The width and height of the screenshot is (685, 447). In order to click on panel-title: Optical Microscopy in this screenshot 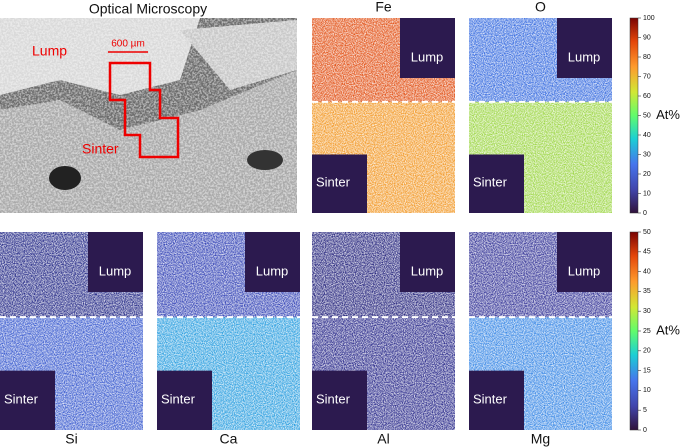, I will do `click(148, 9)`.